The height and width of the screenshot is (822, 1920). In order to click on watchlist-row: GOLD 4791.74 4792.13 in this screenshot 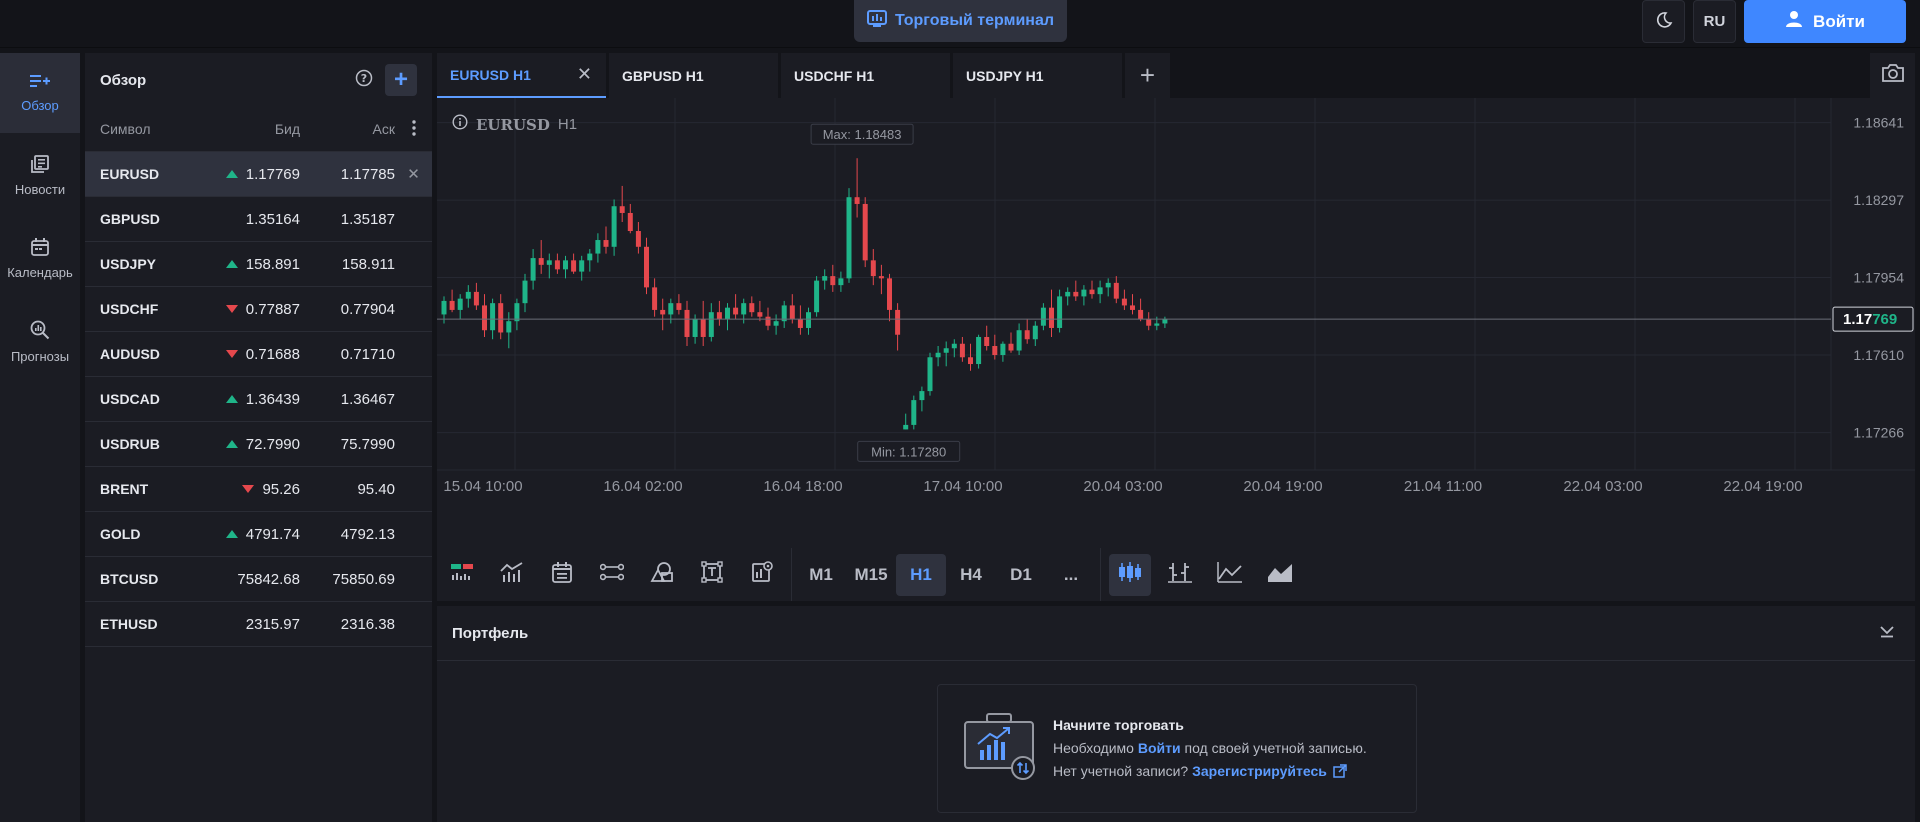, I will do `click(258, 534)`.